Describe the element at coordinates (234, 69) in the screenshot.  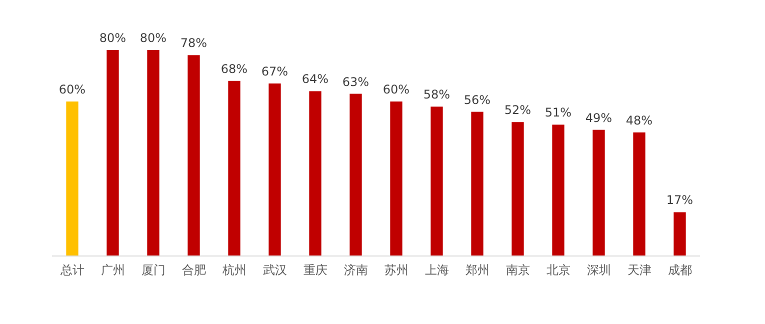
I see `data-label: 68%` at that location.